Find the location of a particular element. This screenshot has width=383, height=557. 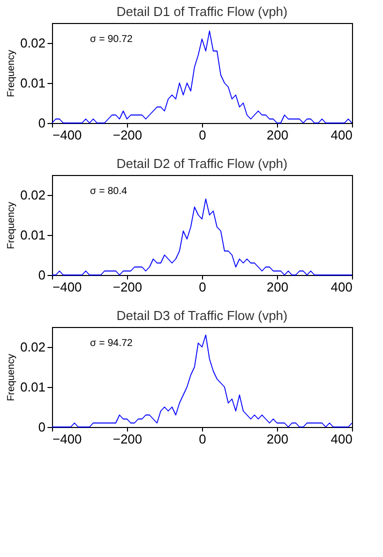

chart-title: Detail D2 of Traffic Flow (vph) is located at coordinates (202, 163).